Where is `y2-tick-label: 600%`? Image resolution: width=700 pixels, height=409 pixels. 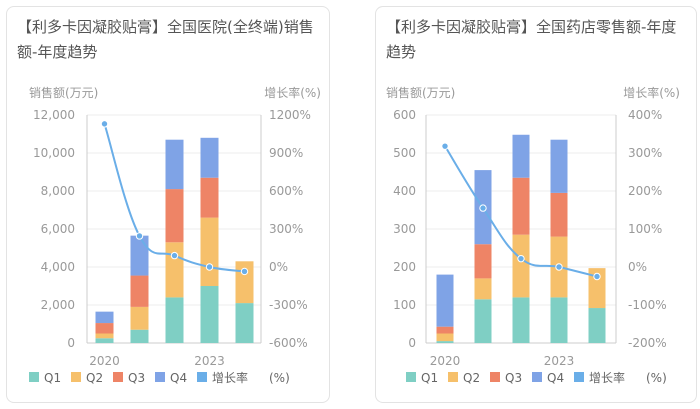 y2-tick-label: 600% is located at coordinates (286, 191).